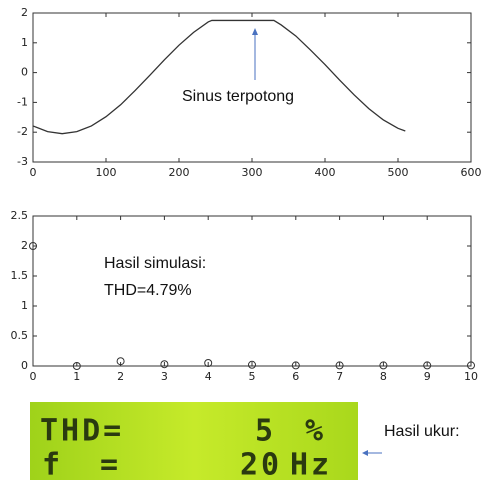 This screenshot has height=488, width=481. Describe the element at coordinates (252, 172) in the screenshot. I see `x-tick-label: 300` at that location.